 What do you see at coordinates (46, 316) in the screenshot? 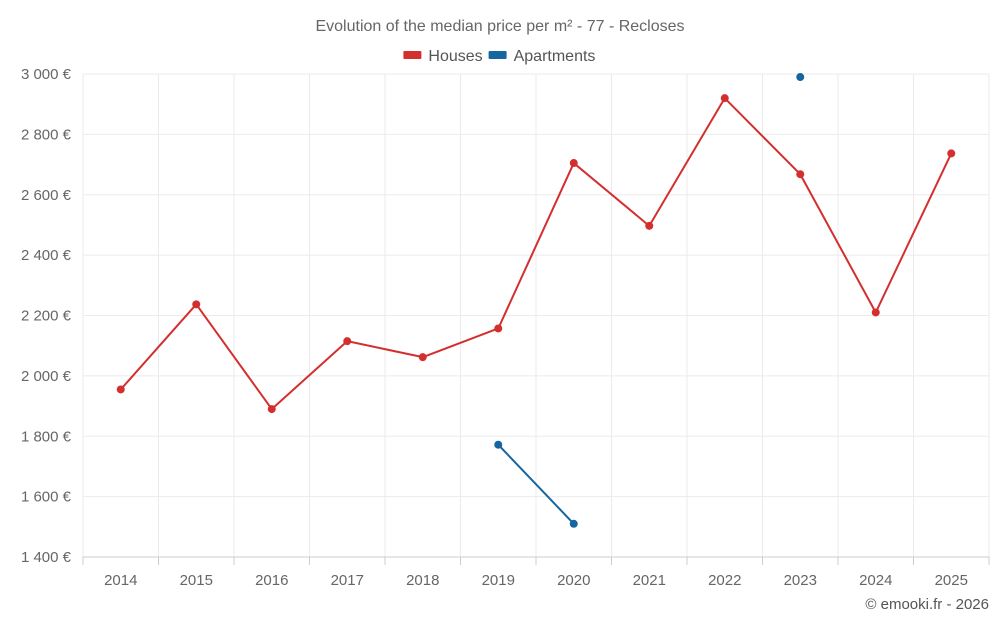
I see `y-tick-label: 2 200 €` at bounding box center [46, 316].